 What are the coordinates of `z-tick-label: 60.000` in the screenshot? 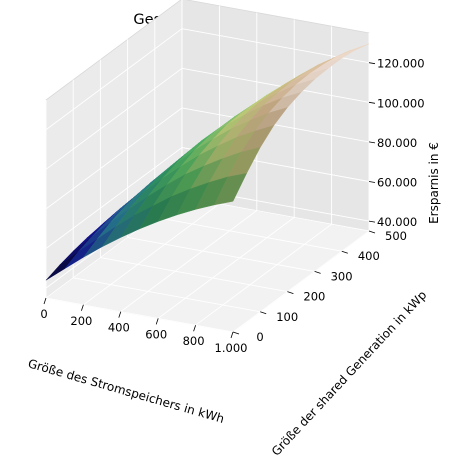 It's located at (397, 183).